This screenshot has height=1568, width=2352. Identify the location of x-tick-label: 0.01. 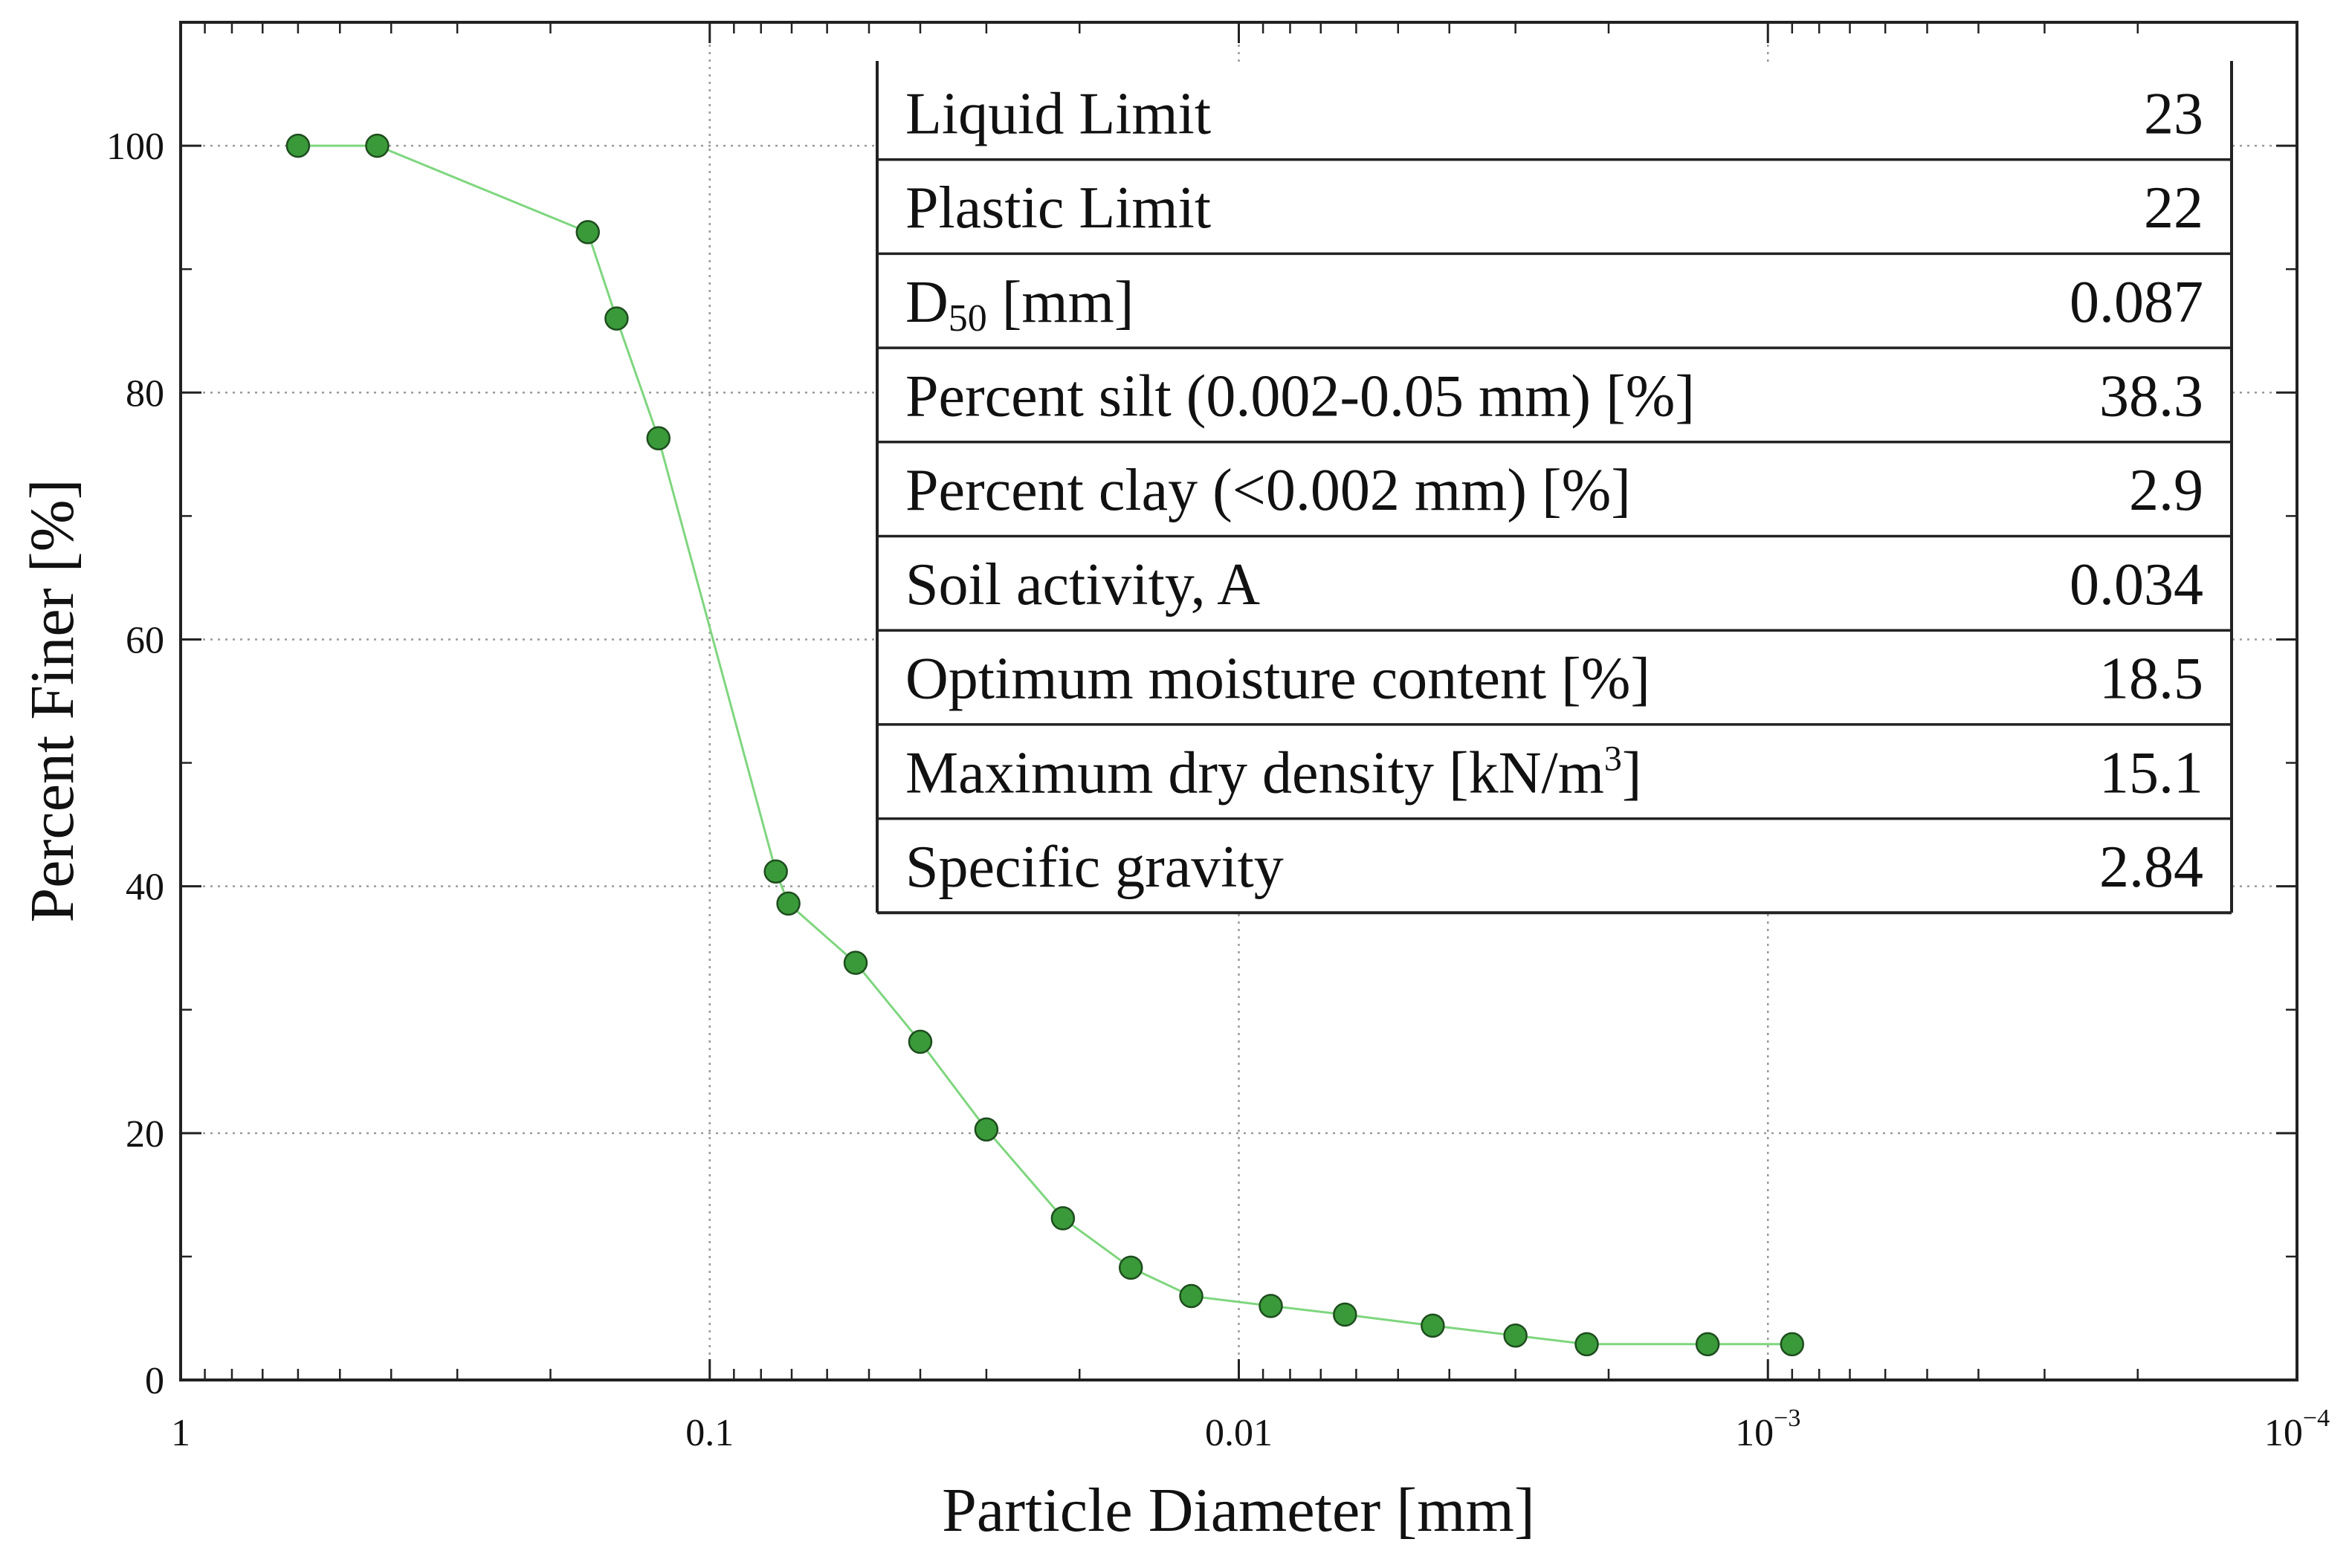
(1239, 1433).